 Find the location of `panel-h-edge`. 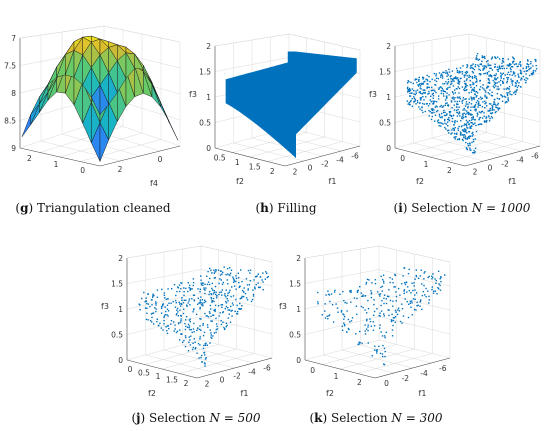

panel-h-edge is located at coordinates (322, 156).